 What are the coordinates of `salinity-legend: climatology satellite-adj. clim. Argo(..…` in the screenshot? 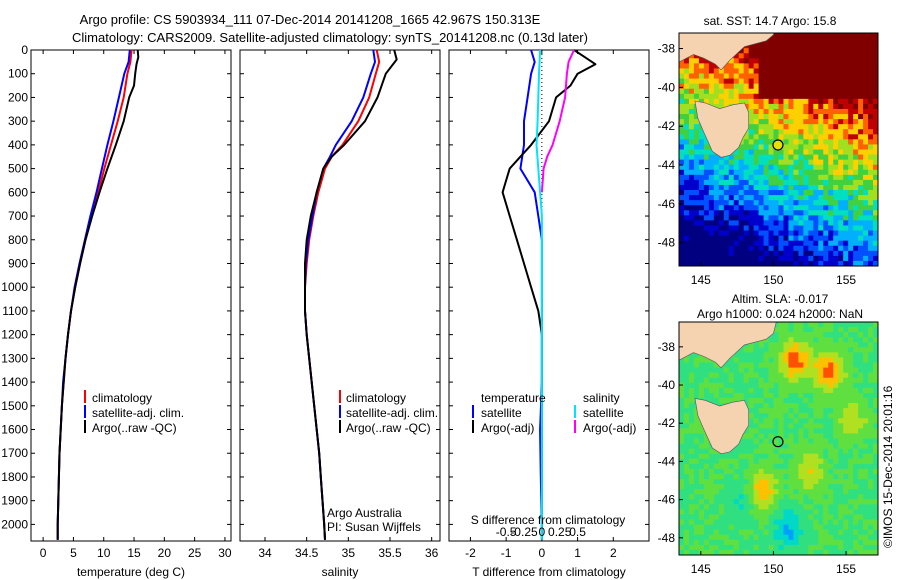 It's located at (382, 462).